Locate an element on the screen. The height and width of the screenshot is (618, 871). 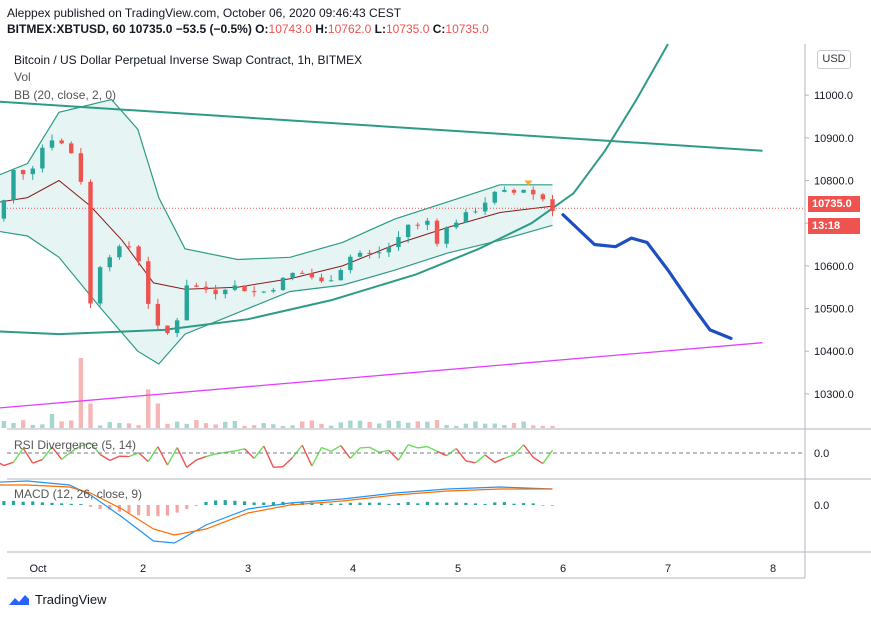
time-tick-label: 8 is located at coordinates (773, 569).